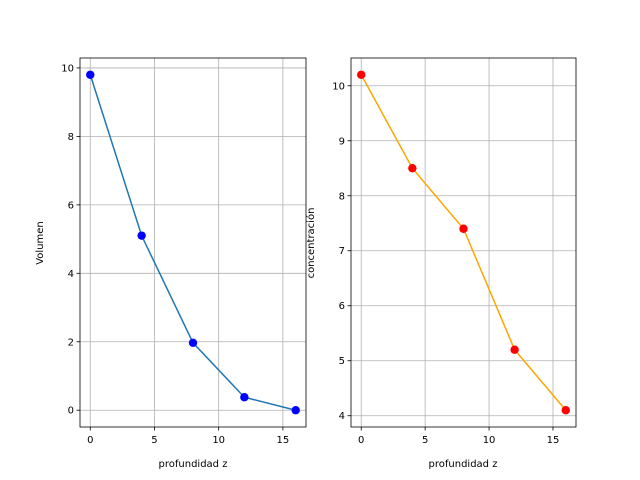  I want to click on y-tick-label: 2, so click(71, 342).